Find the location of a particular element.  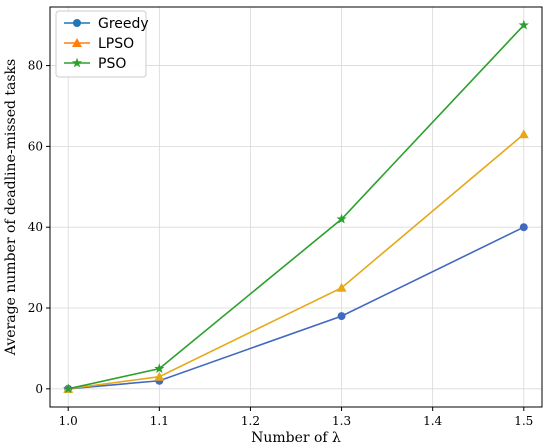

x-axis-title: Number of λ is located at coordinates (296, 438).